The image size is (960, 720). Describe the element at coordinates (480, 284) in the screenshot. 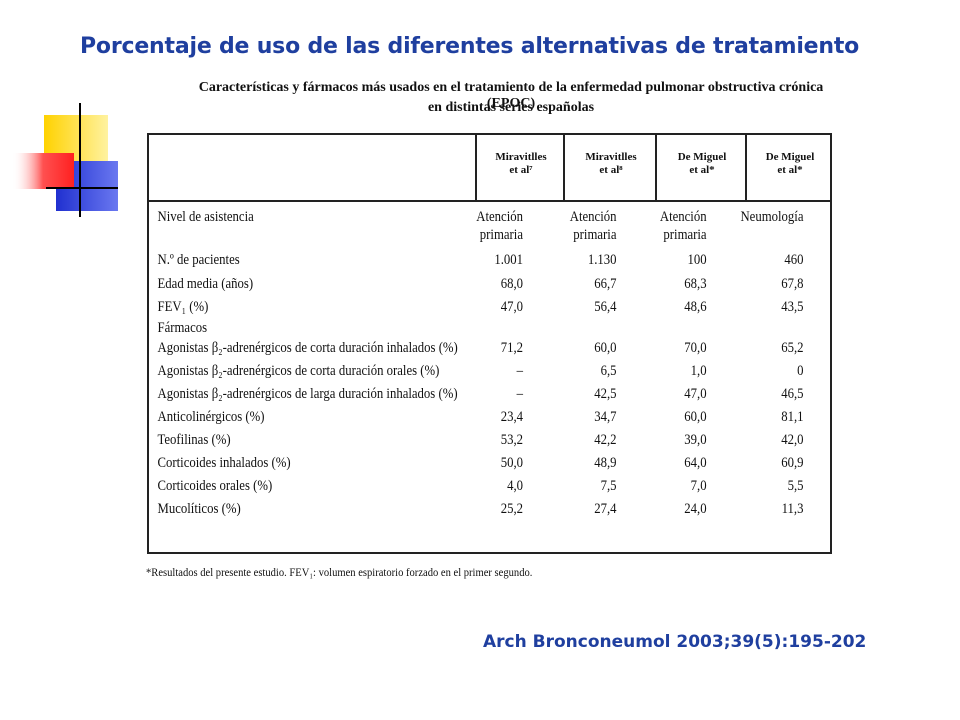

I see `table-row: Edad media (años) 68,0 66,7 68,3 67,8` at that location.